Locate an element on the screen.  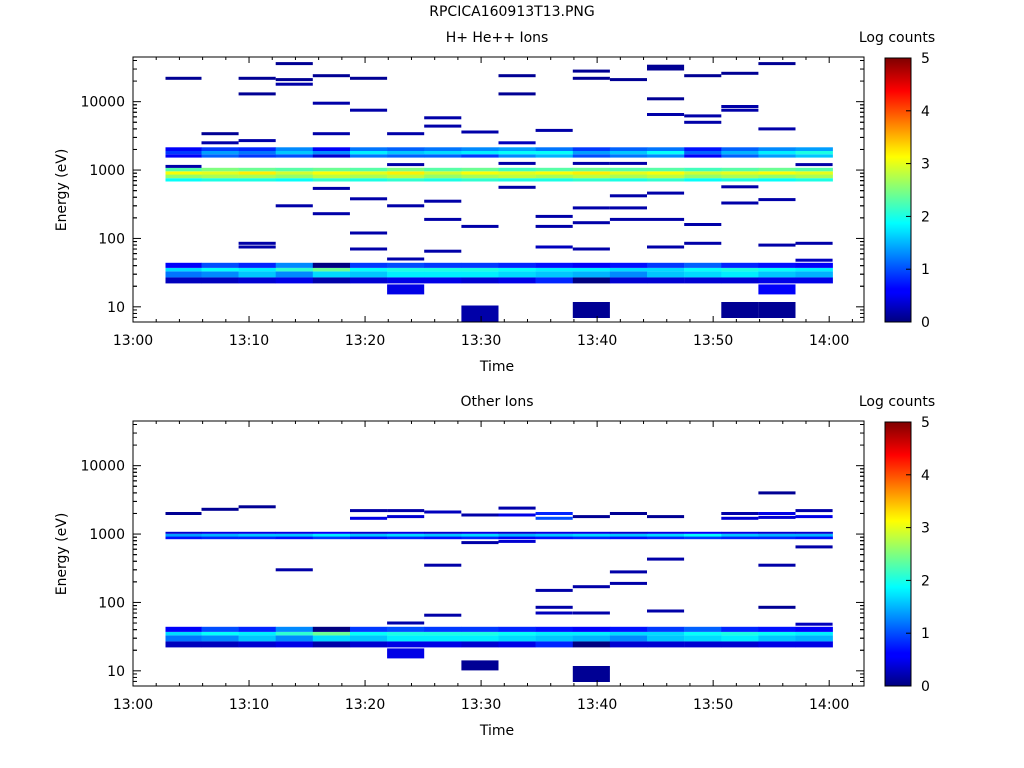
x-tick-label: 13:50 is located at coordinates (713, 705).